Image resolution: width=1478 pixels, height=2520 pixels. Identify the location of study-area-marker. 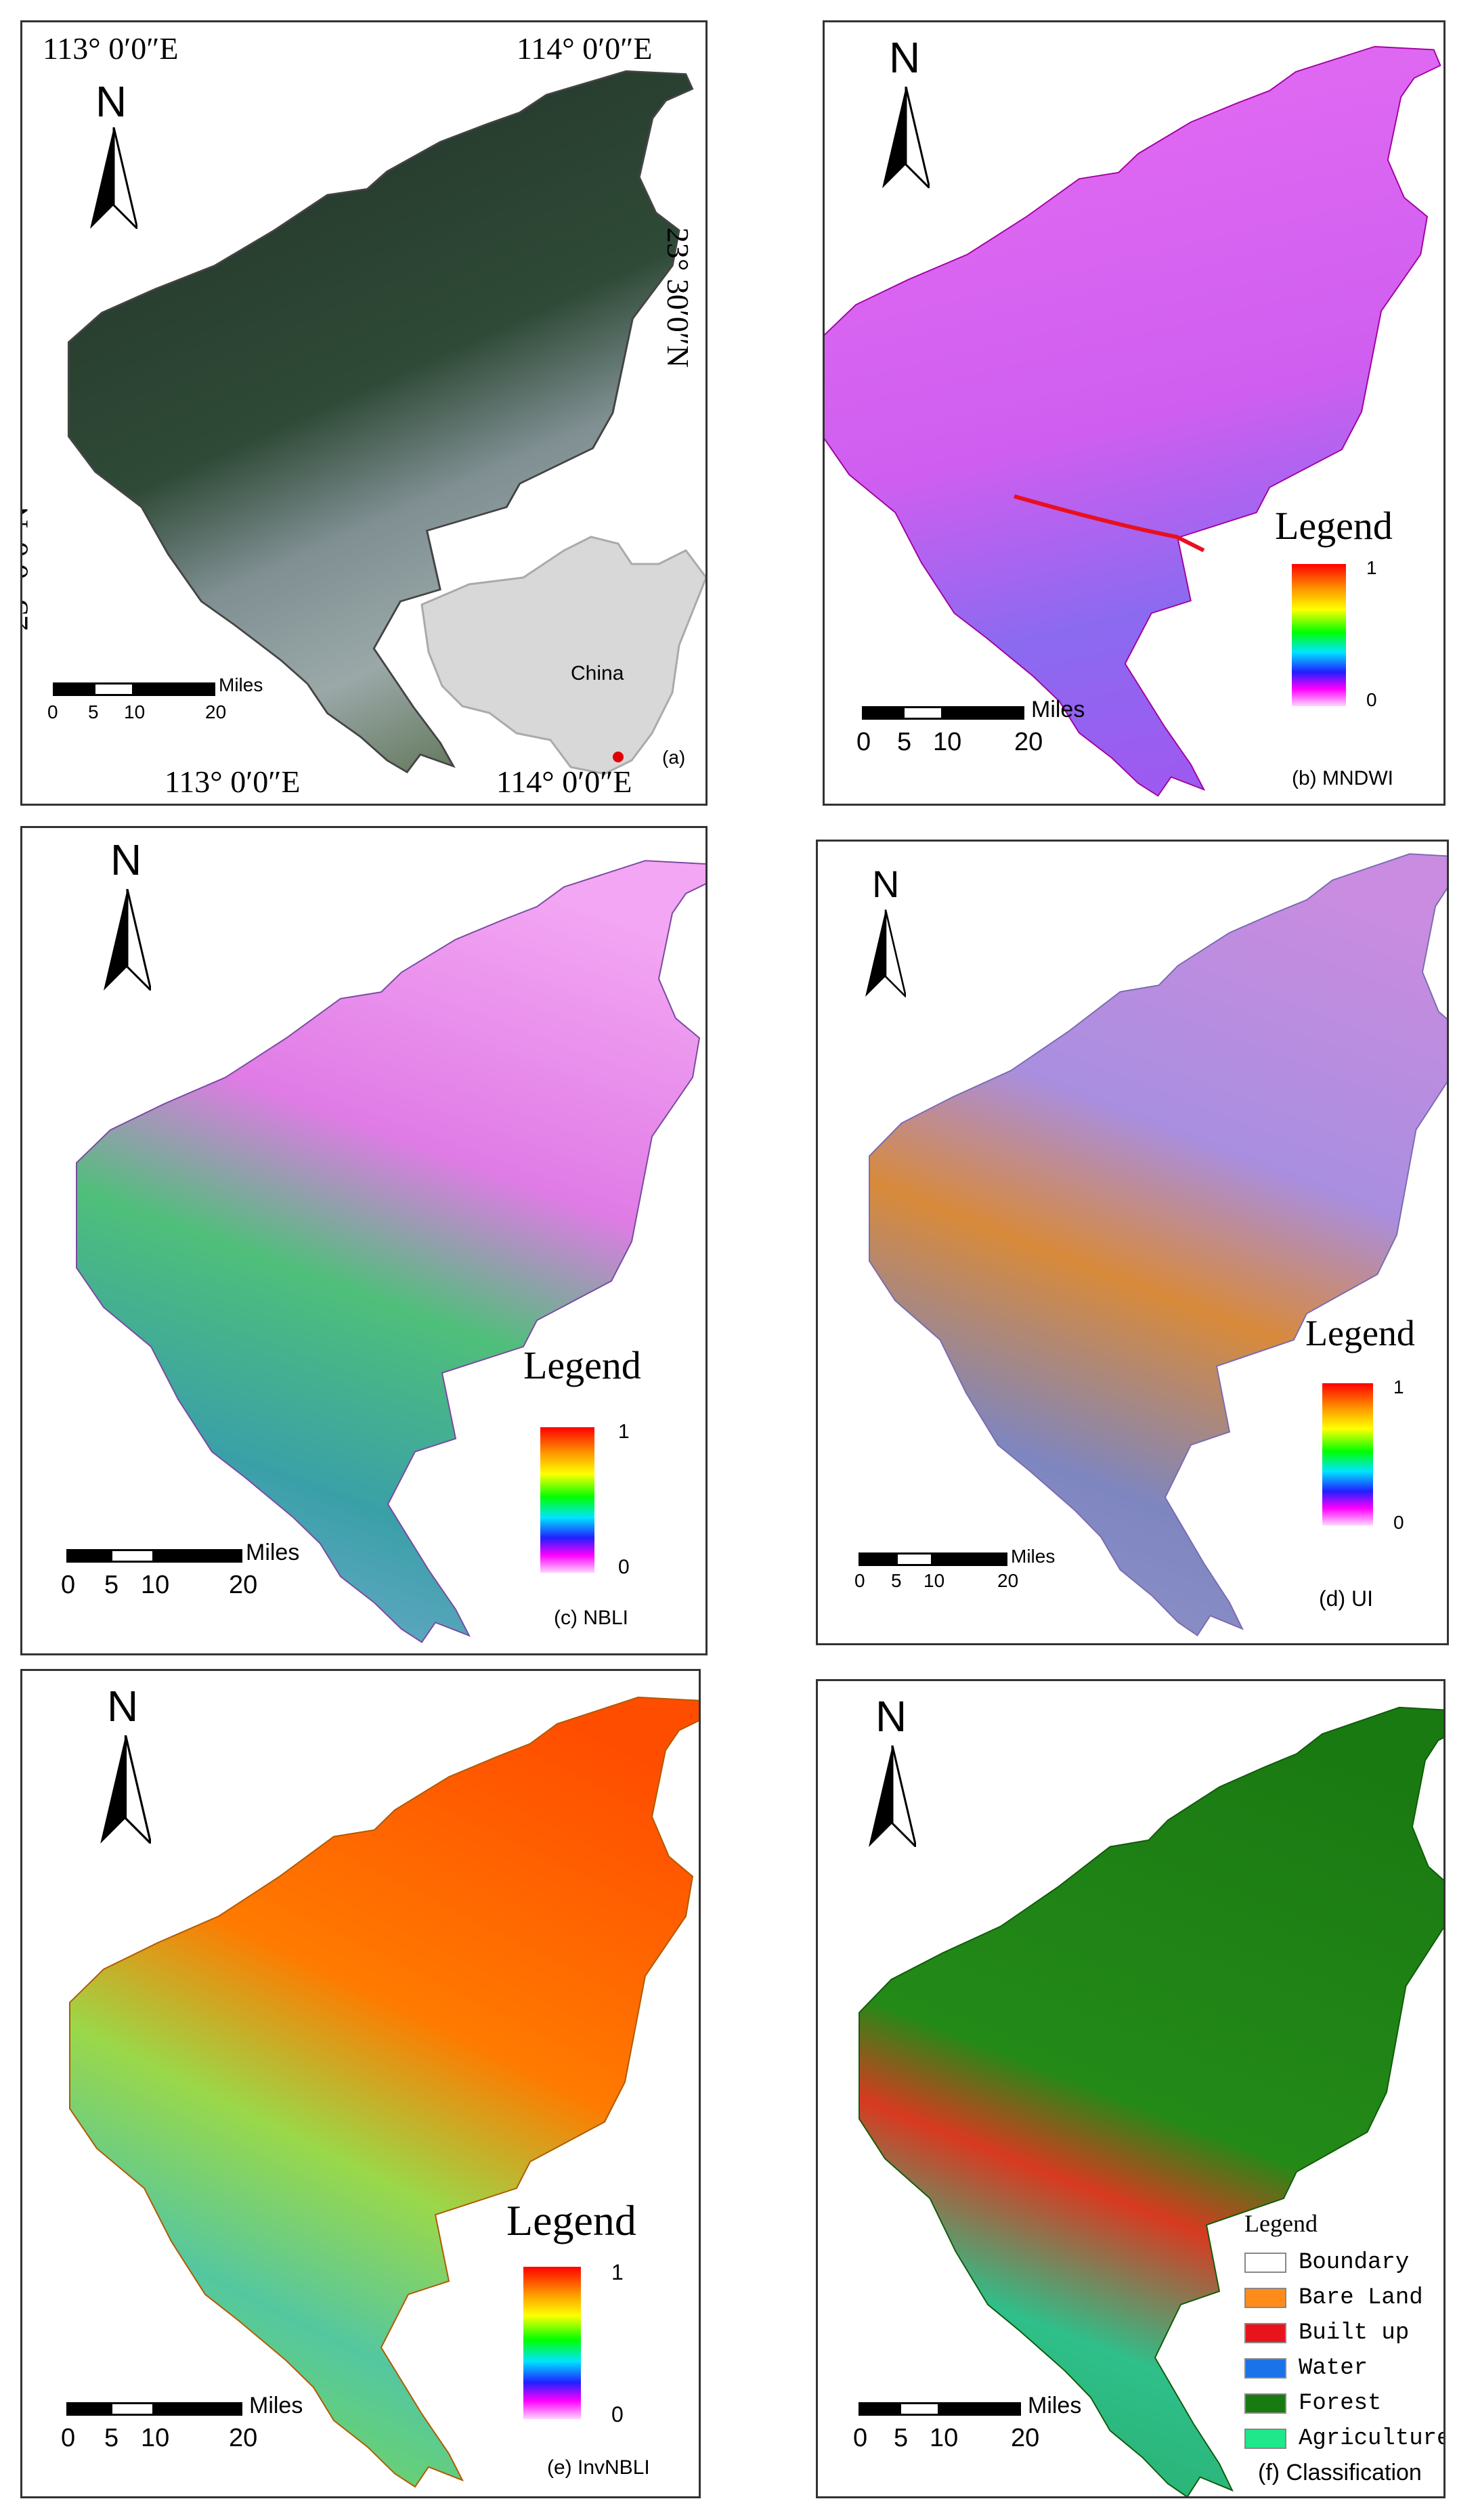
(618, 757).